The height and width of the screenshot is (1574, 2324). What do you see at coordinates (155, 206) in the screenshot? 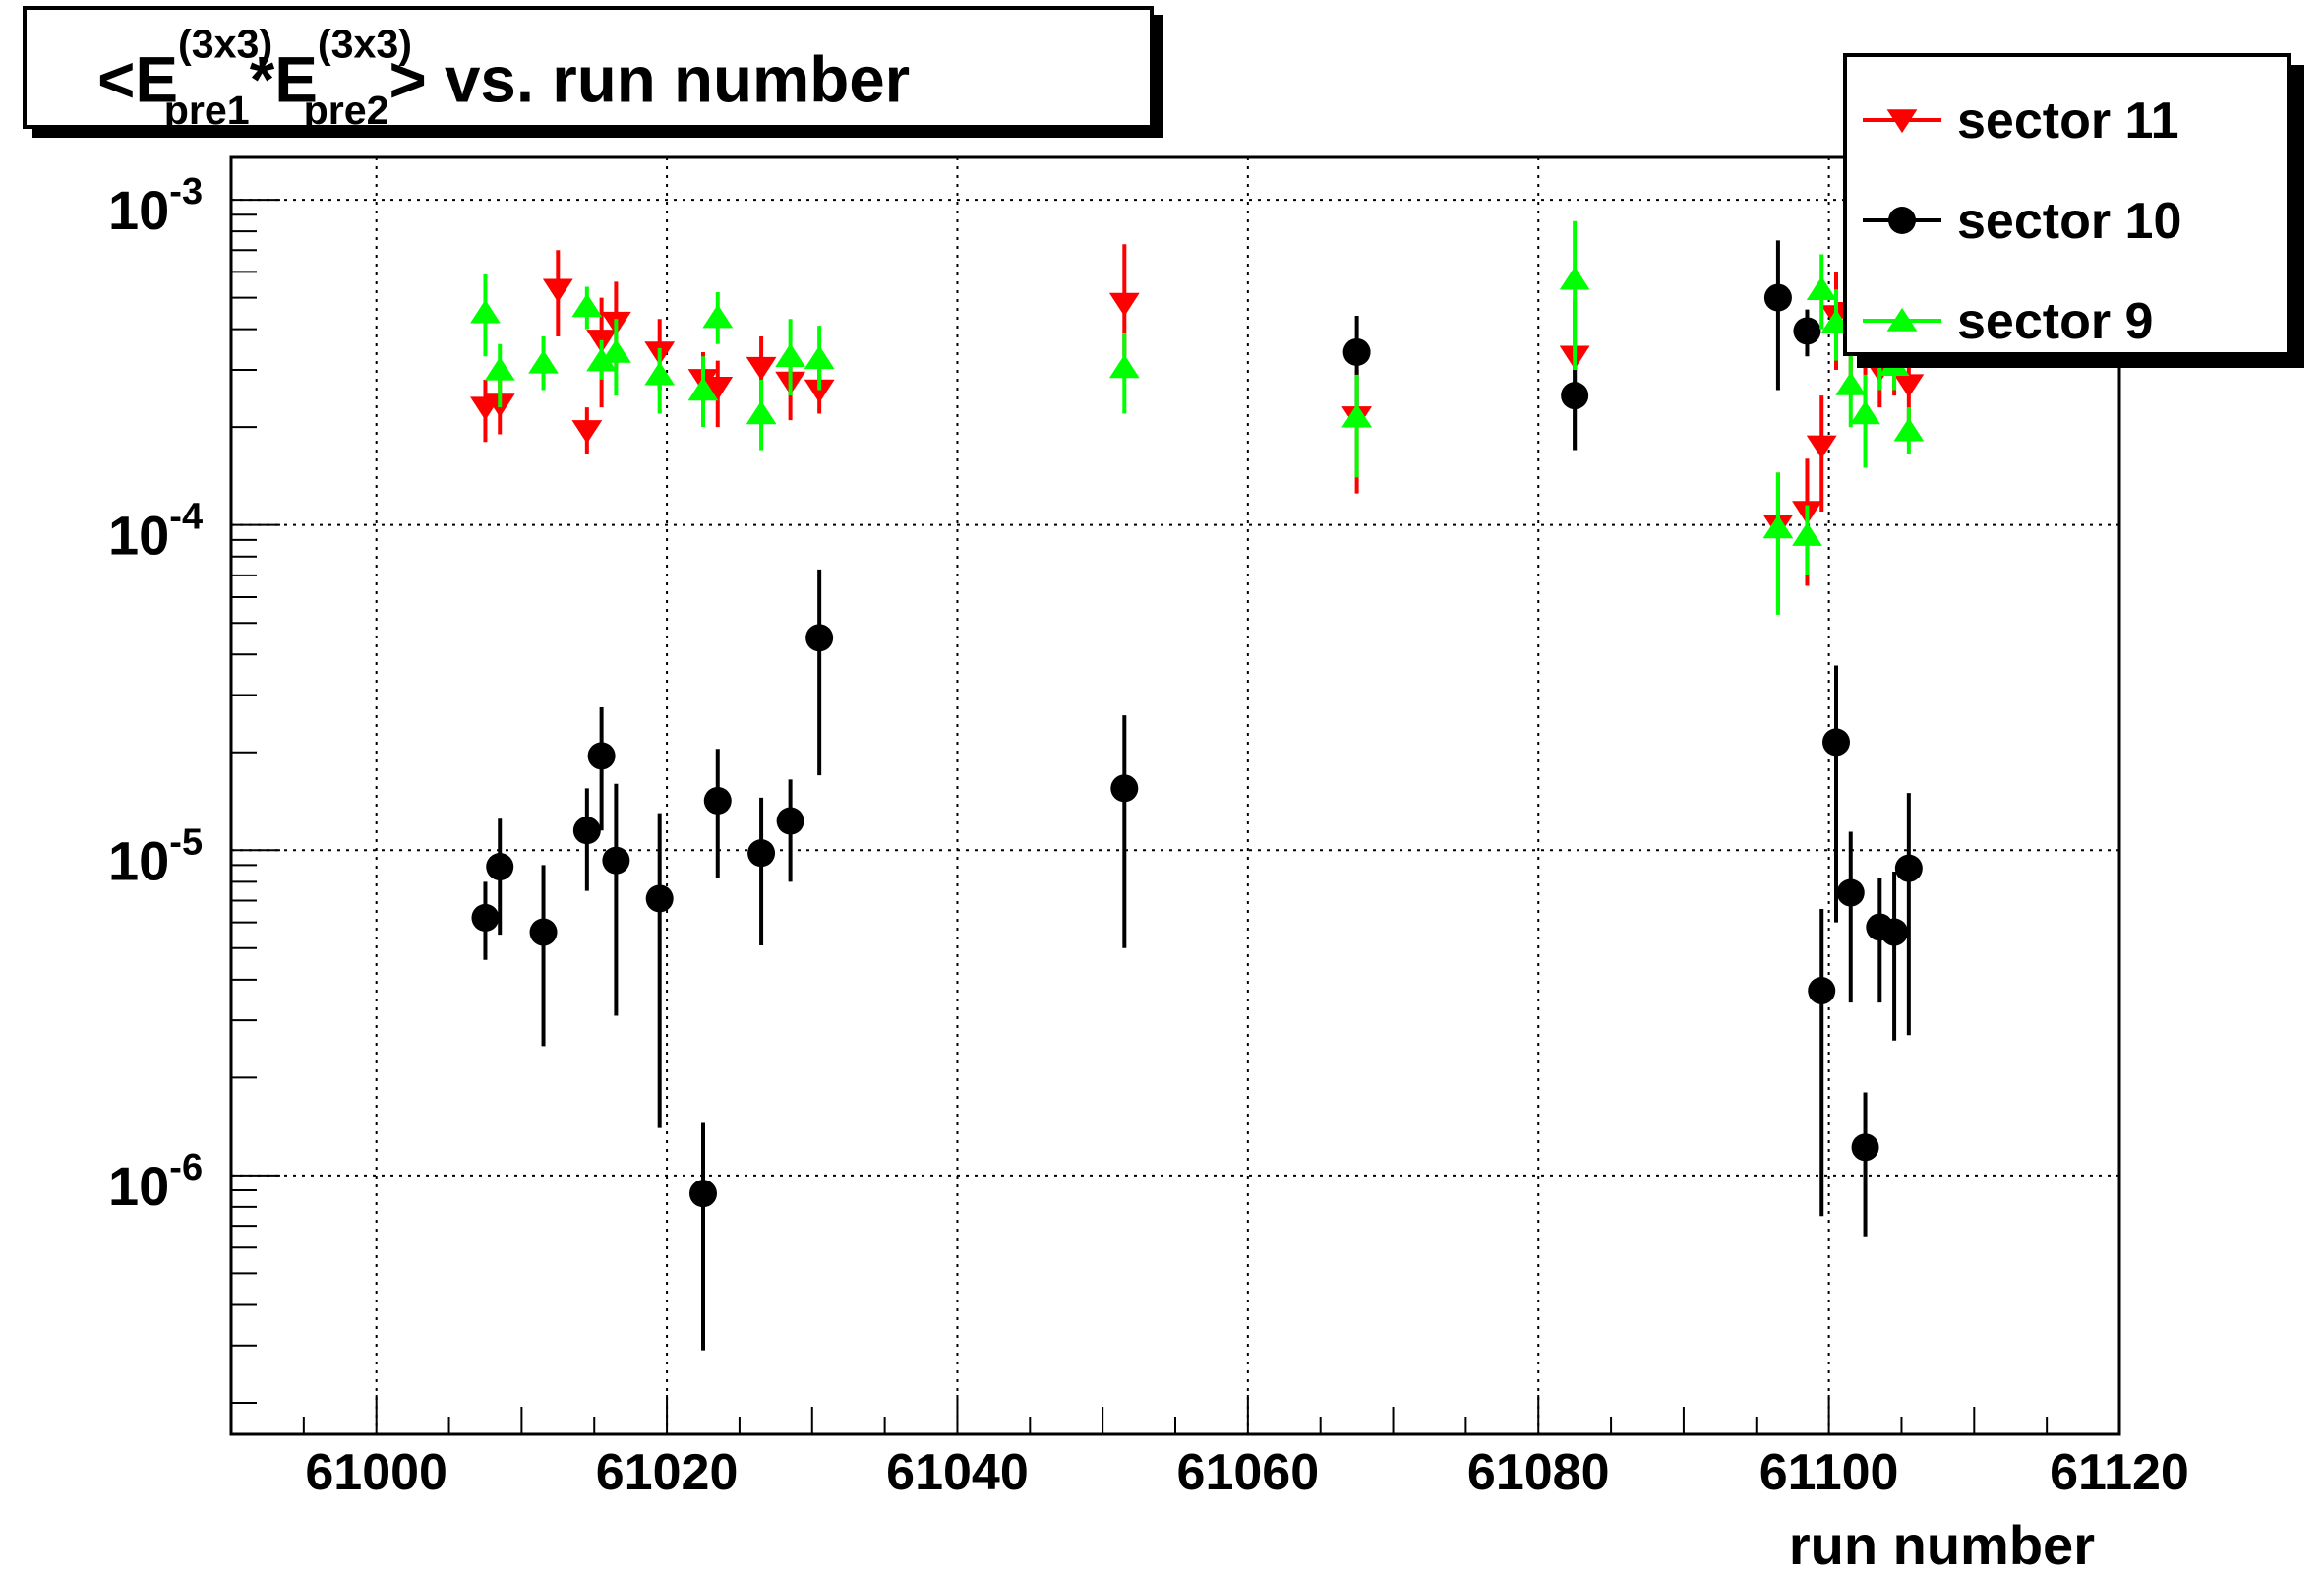
I see `y-tick-label: 10⁻³` at bounding box center [155, 206].